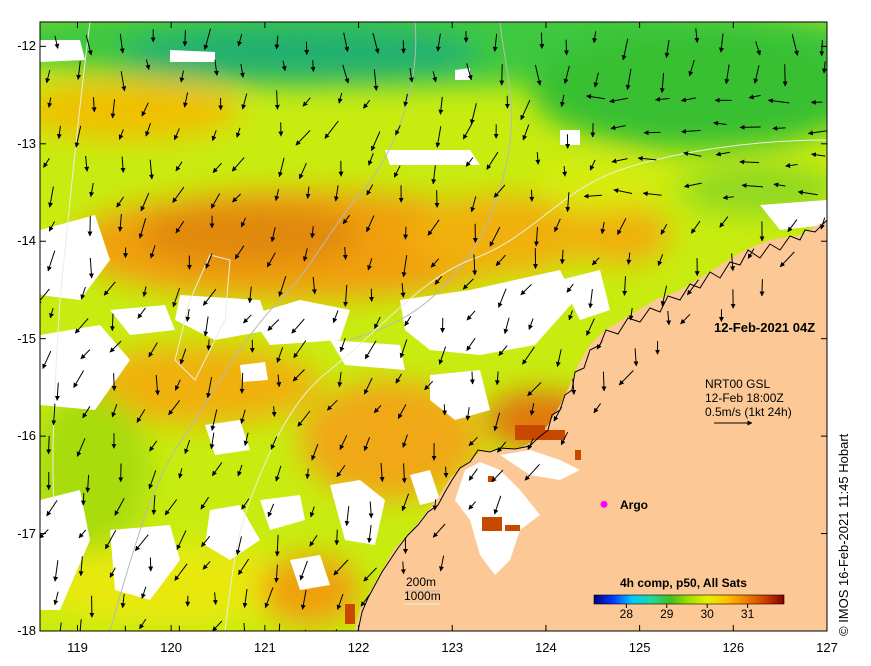 The height and width of the screenshot is (666, 871). Describe the element at coordinates (26, 533) in the screenshot. I see `lat-tick-label: -17` at that location.